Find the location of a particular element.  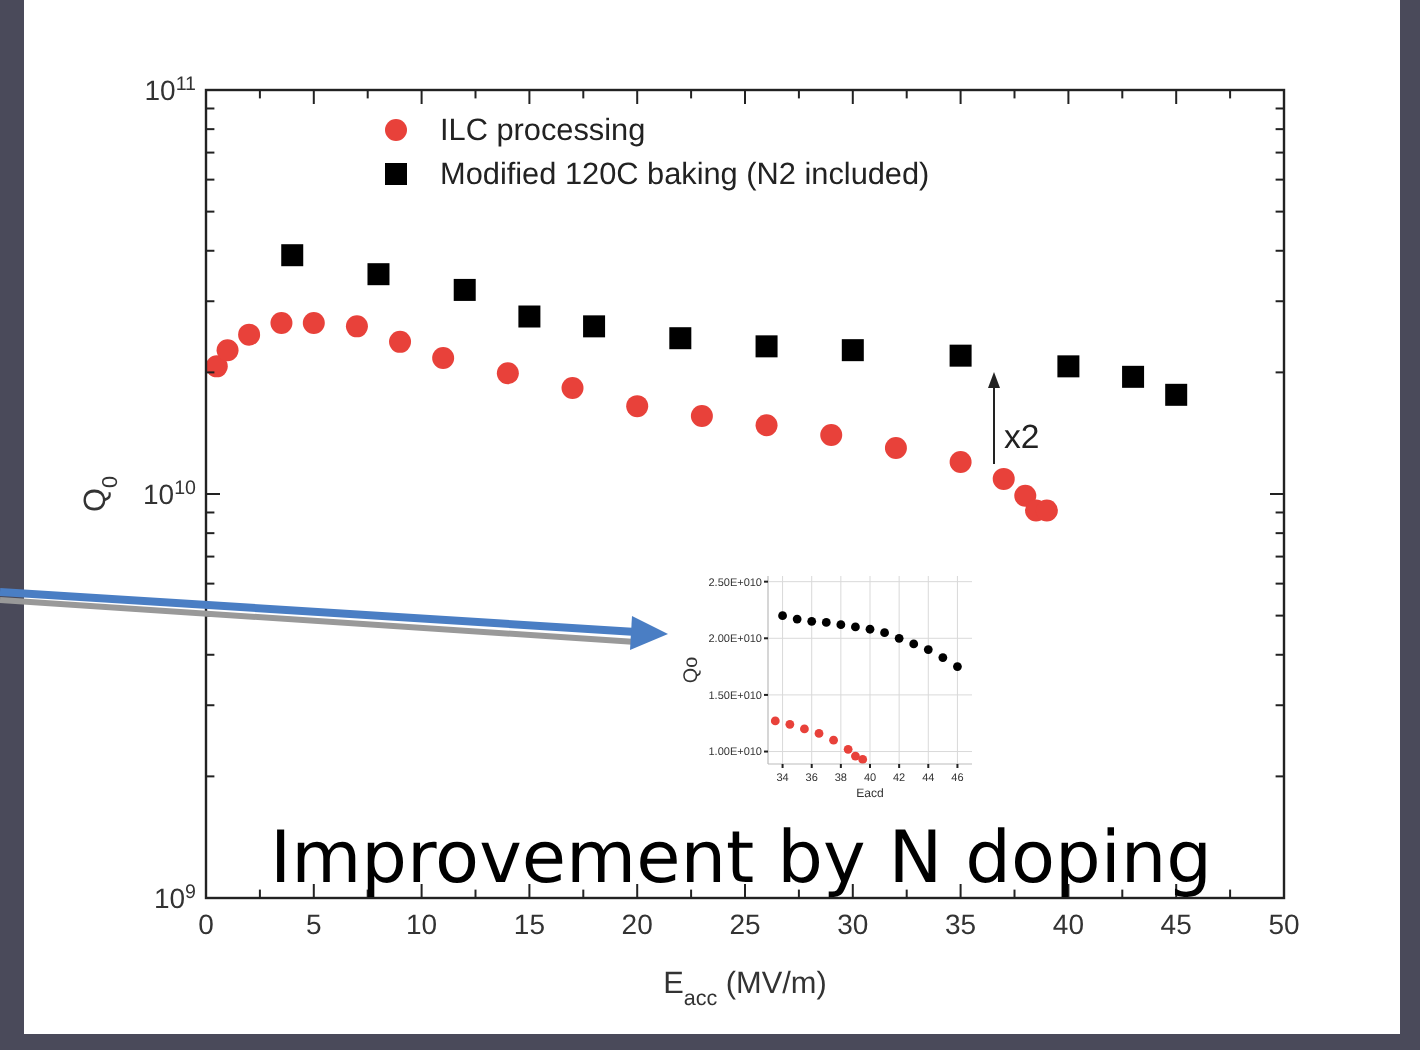

x-tick-label: 50 is located at coordinates (1284, 924).